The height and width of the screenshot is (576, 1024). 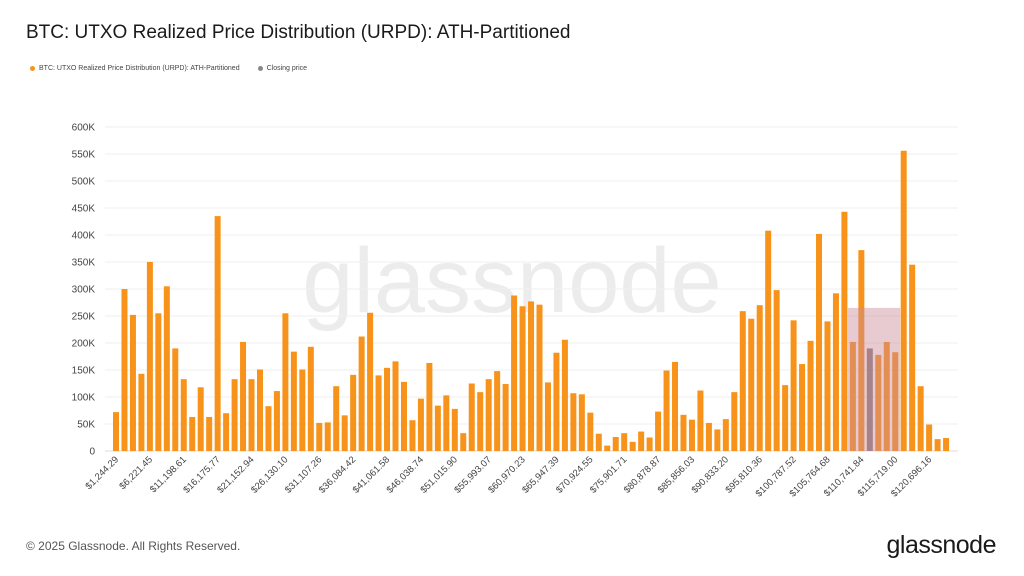 I want to click on y-tick-label: 350K, so click(x=84, y=263).